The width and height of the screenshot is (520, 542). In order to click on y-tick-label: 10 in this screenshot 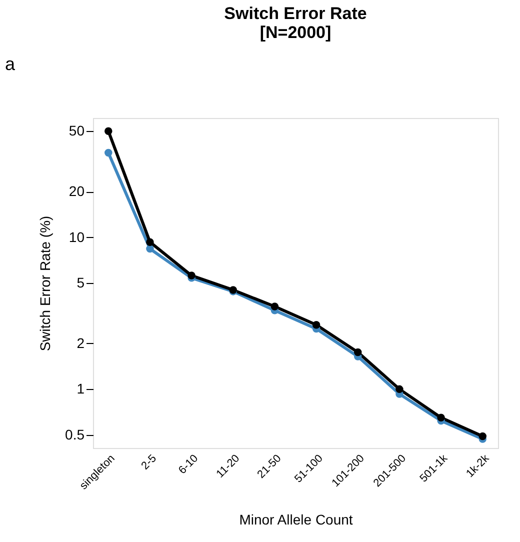, I will do `click(76, 236)`.